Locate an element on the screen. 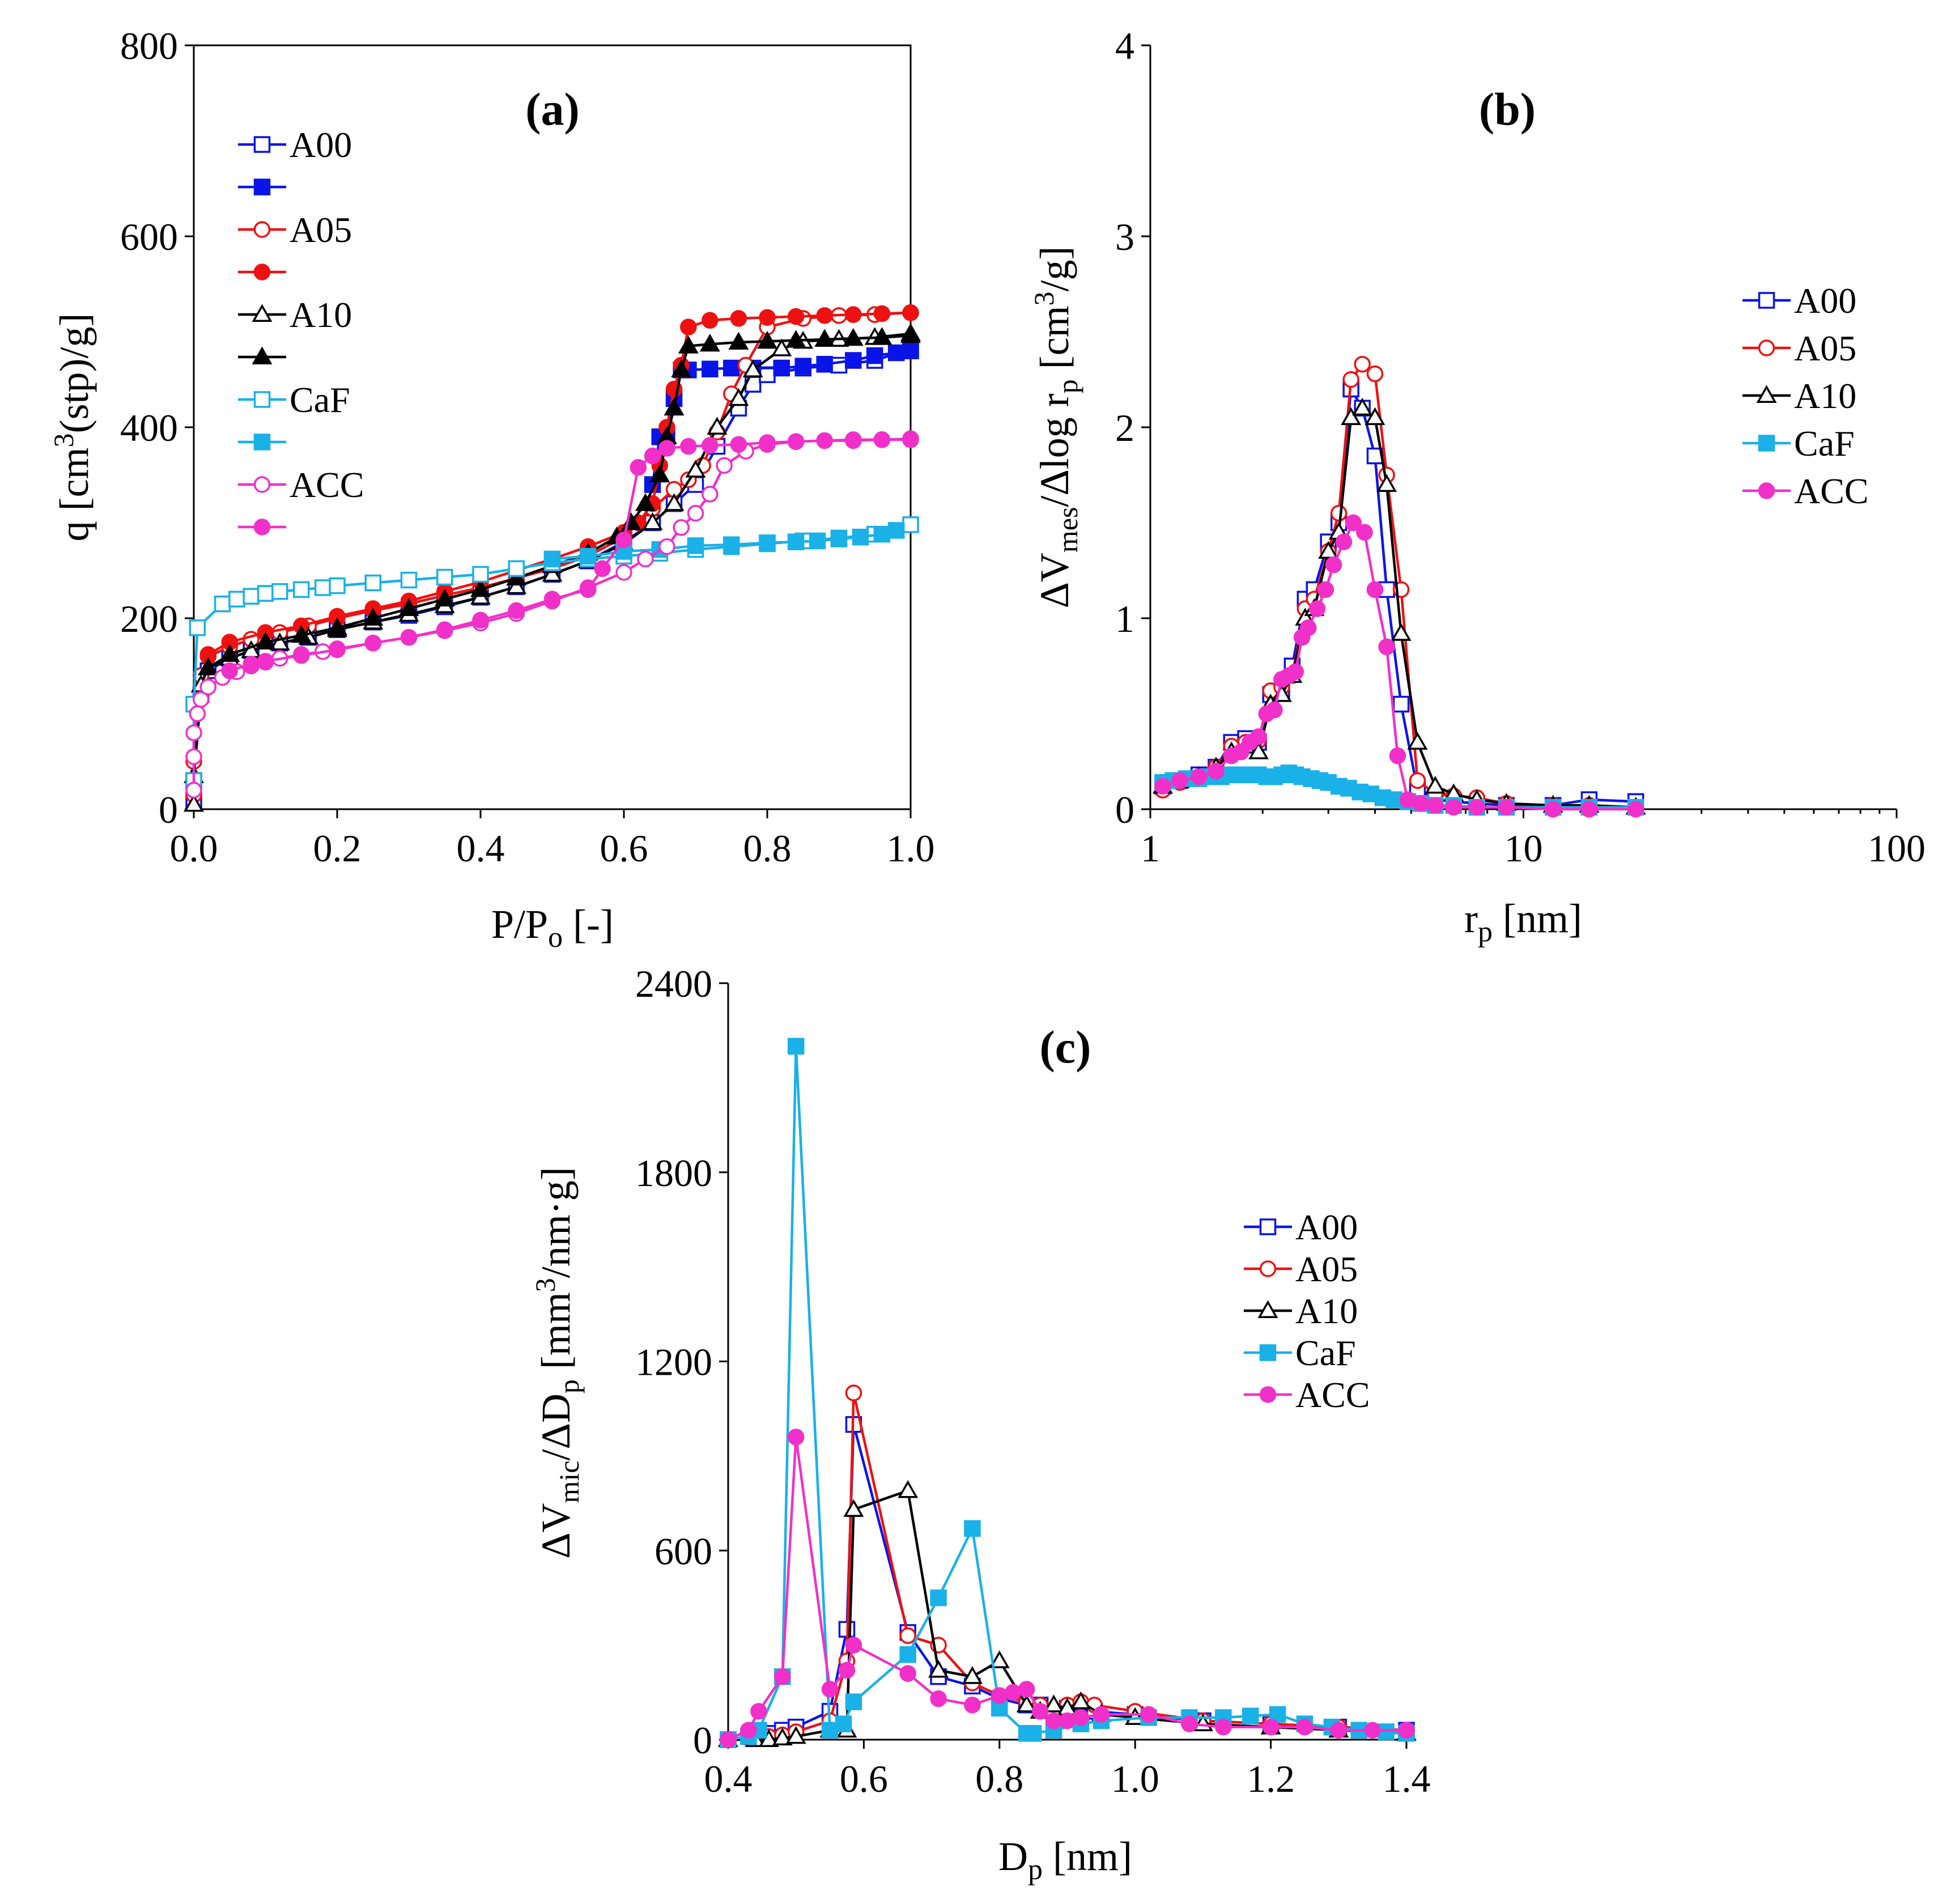 The width and height of the screenshot is (1951, 1904). panel-b-ytick-label: 2 is located at coordinates (1124, 427).